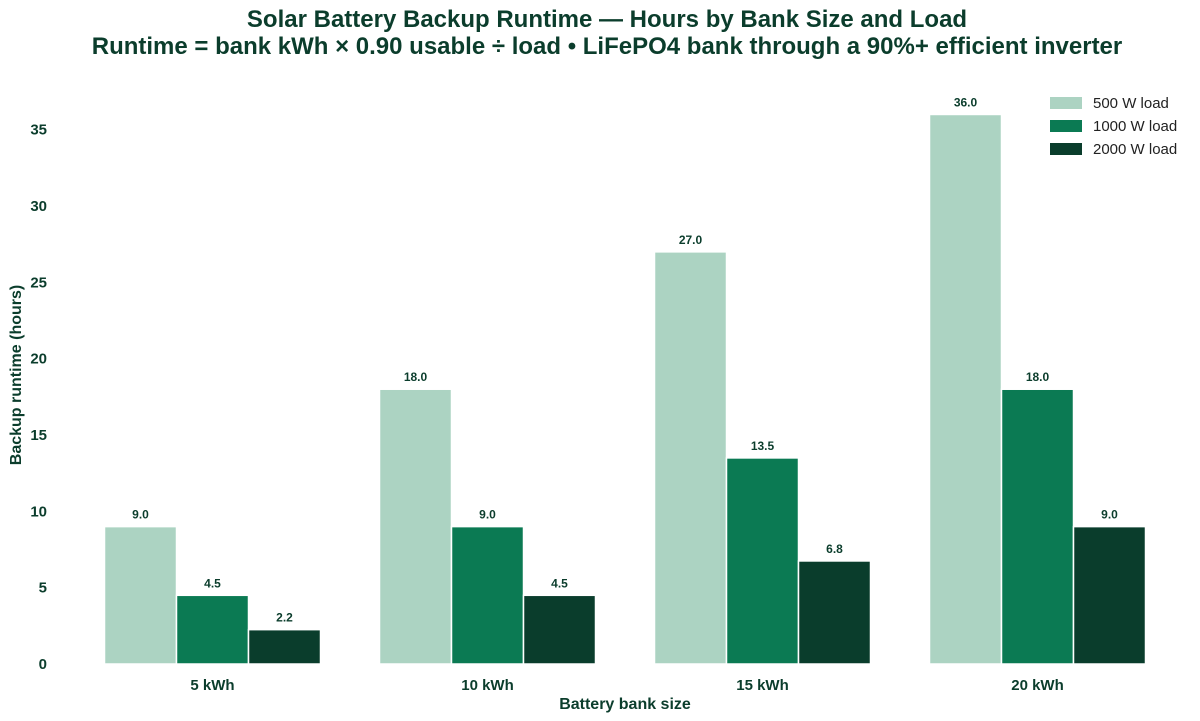 The width and height of the screenshot is (1200, 721). What do you see at coordinates (38, 397) in the screenshot?
I see `y-axis-ticks: 0 5 10 15 20 25 30 35` at bounding box center [38, 397].